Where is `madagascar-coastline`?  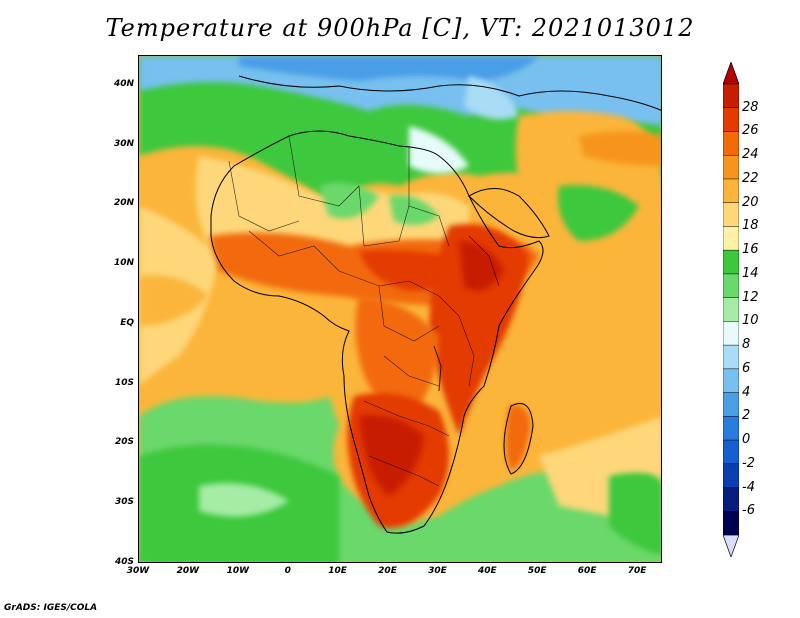 madagascar-coastline is located at coordinates (518, 439).